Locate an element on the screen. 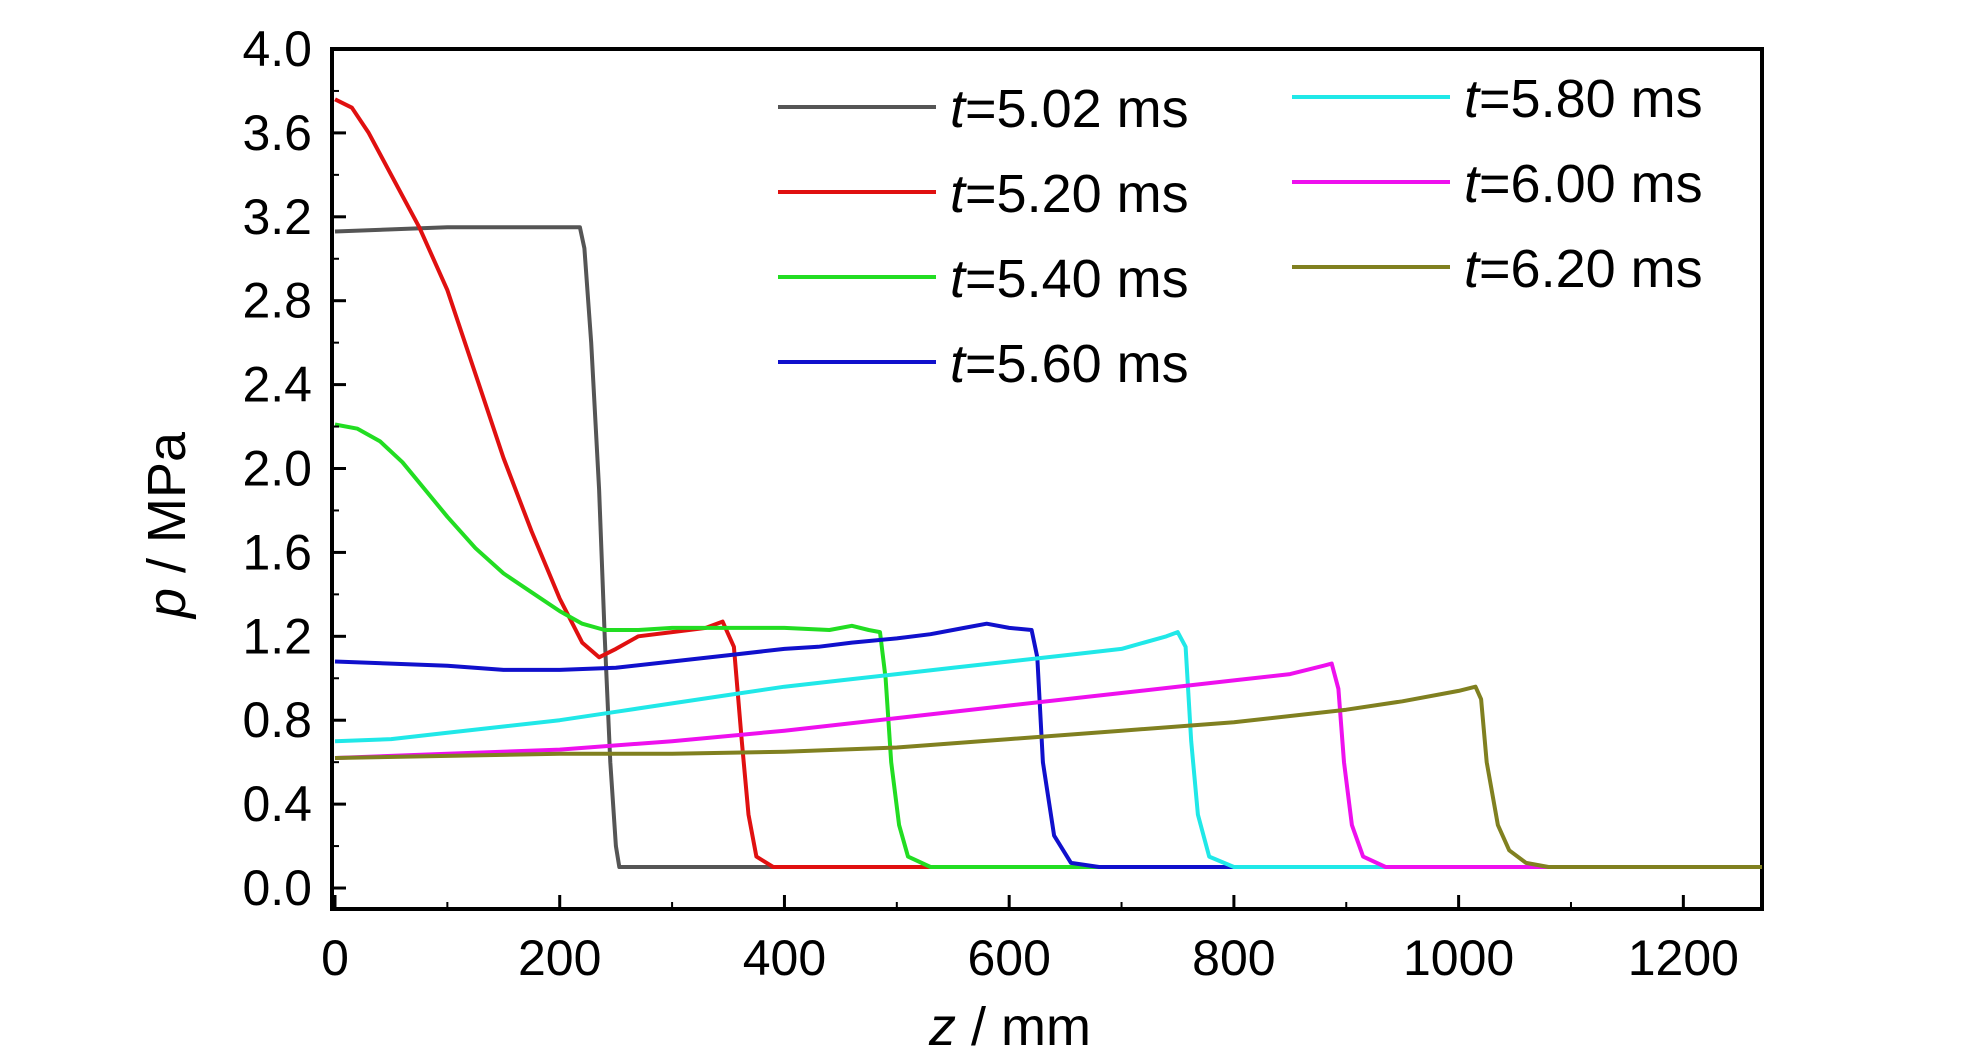 This screenshot has height=1062, width=1984. legend-label: t=5.60 ms is located at coordinates (1069, 364).